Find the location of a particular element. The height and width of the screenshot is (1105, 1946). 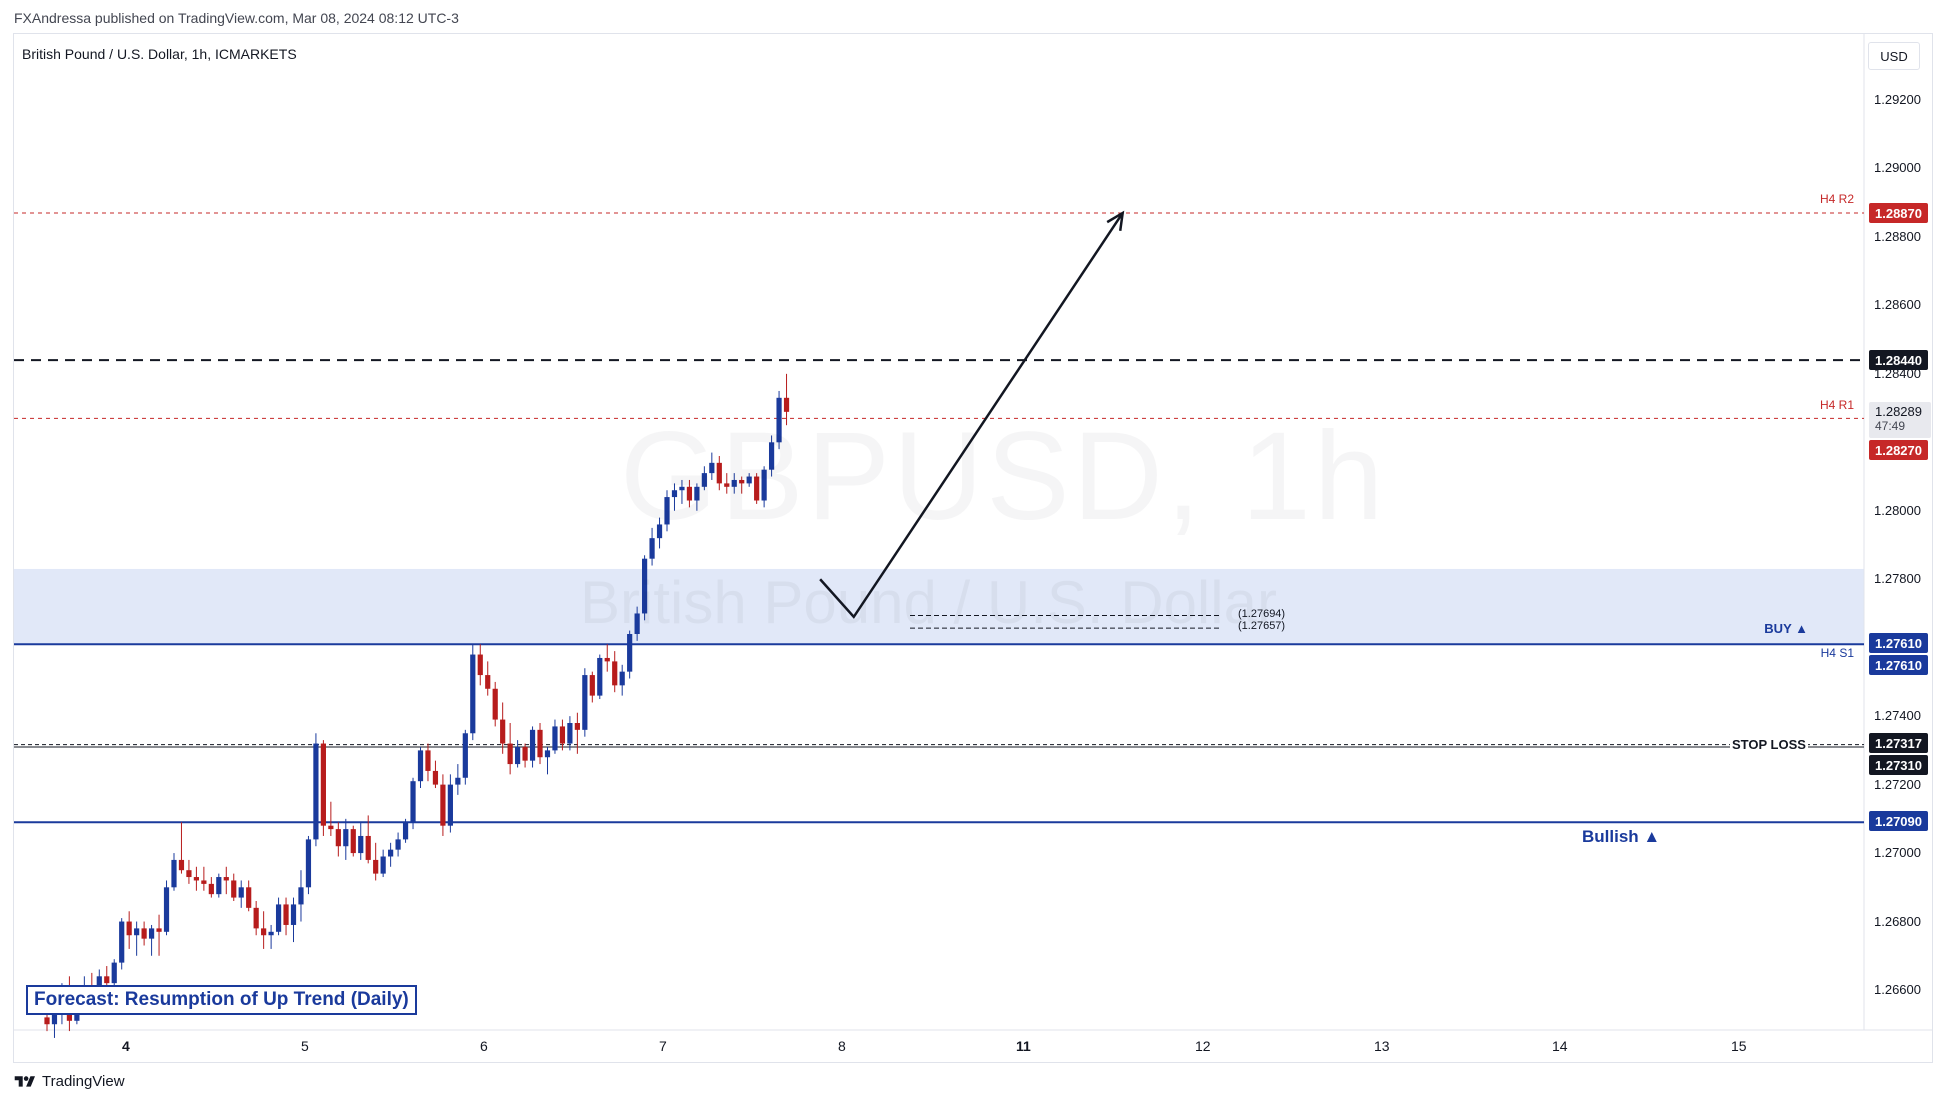

last-price-value: 1.28289 is located at coordinates (1898, 411).